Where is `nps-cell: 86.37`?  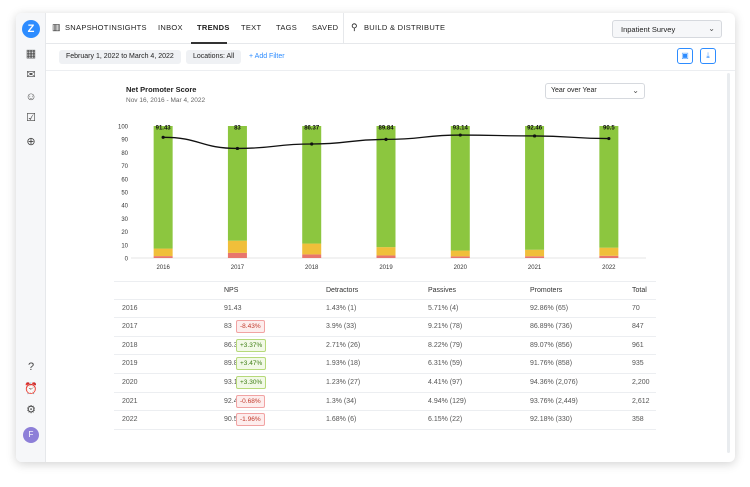
nps-cell: 86.37 is located at coordinates (233, 345).